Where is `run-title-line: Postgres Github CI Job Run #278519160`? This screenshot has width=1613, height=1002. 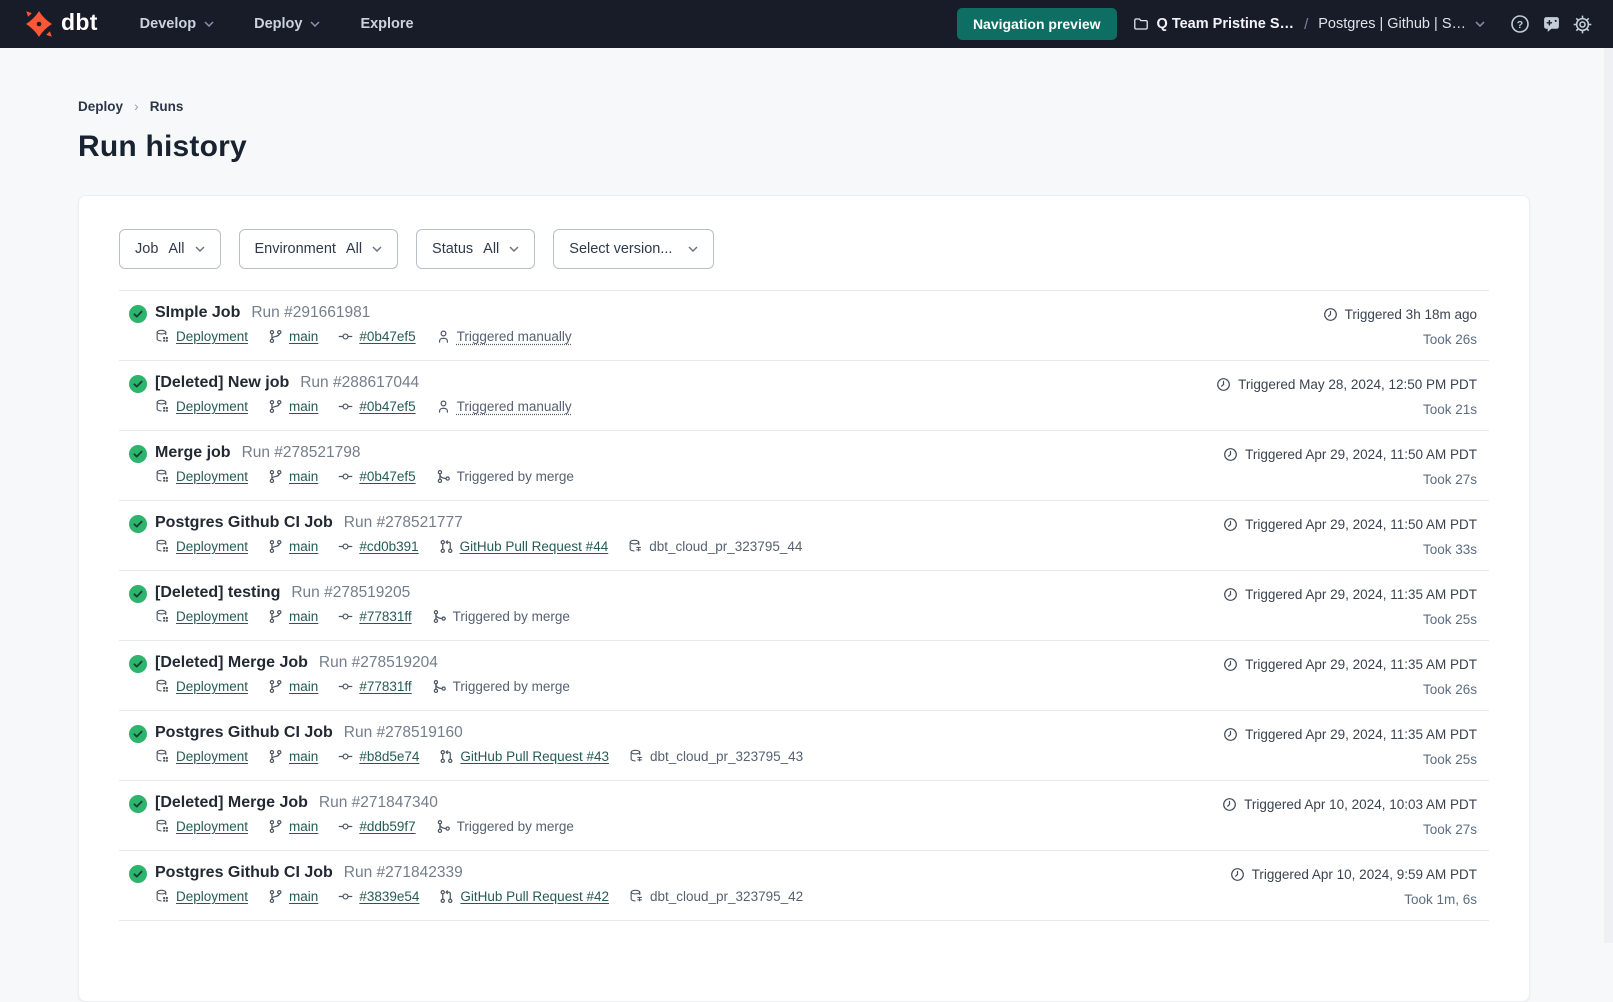 run-title-line: Postgres Github CI Job Run #278519160 is located at coordinates (479, 733).